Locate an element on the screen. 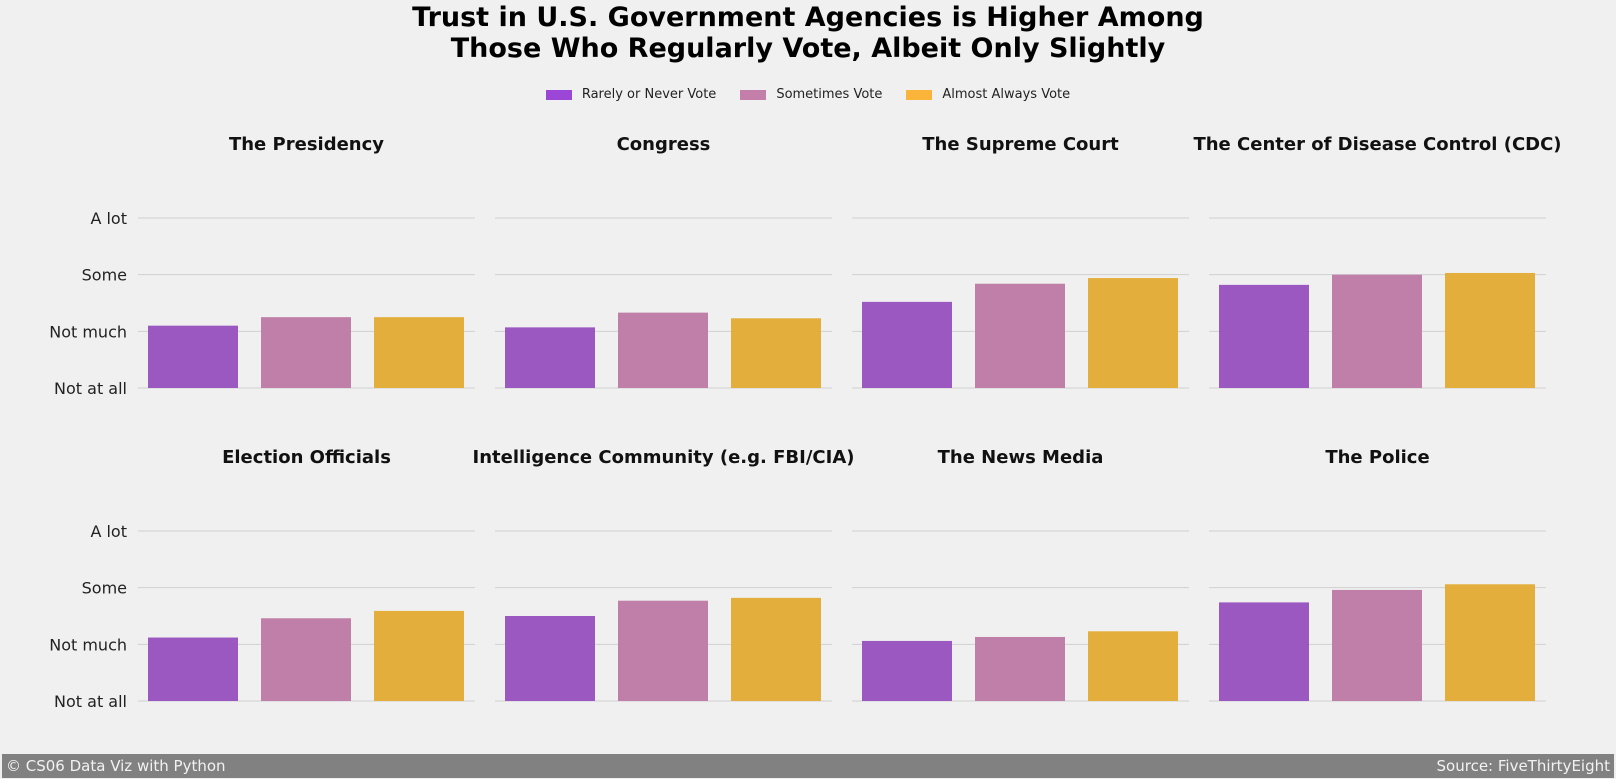 The height and width of the screenshot is (779, 1616). bar-the-supreme-court-rarely-or-never-vote is located at coordinates (907, 345).